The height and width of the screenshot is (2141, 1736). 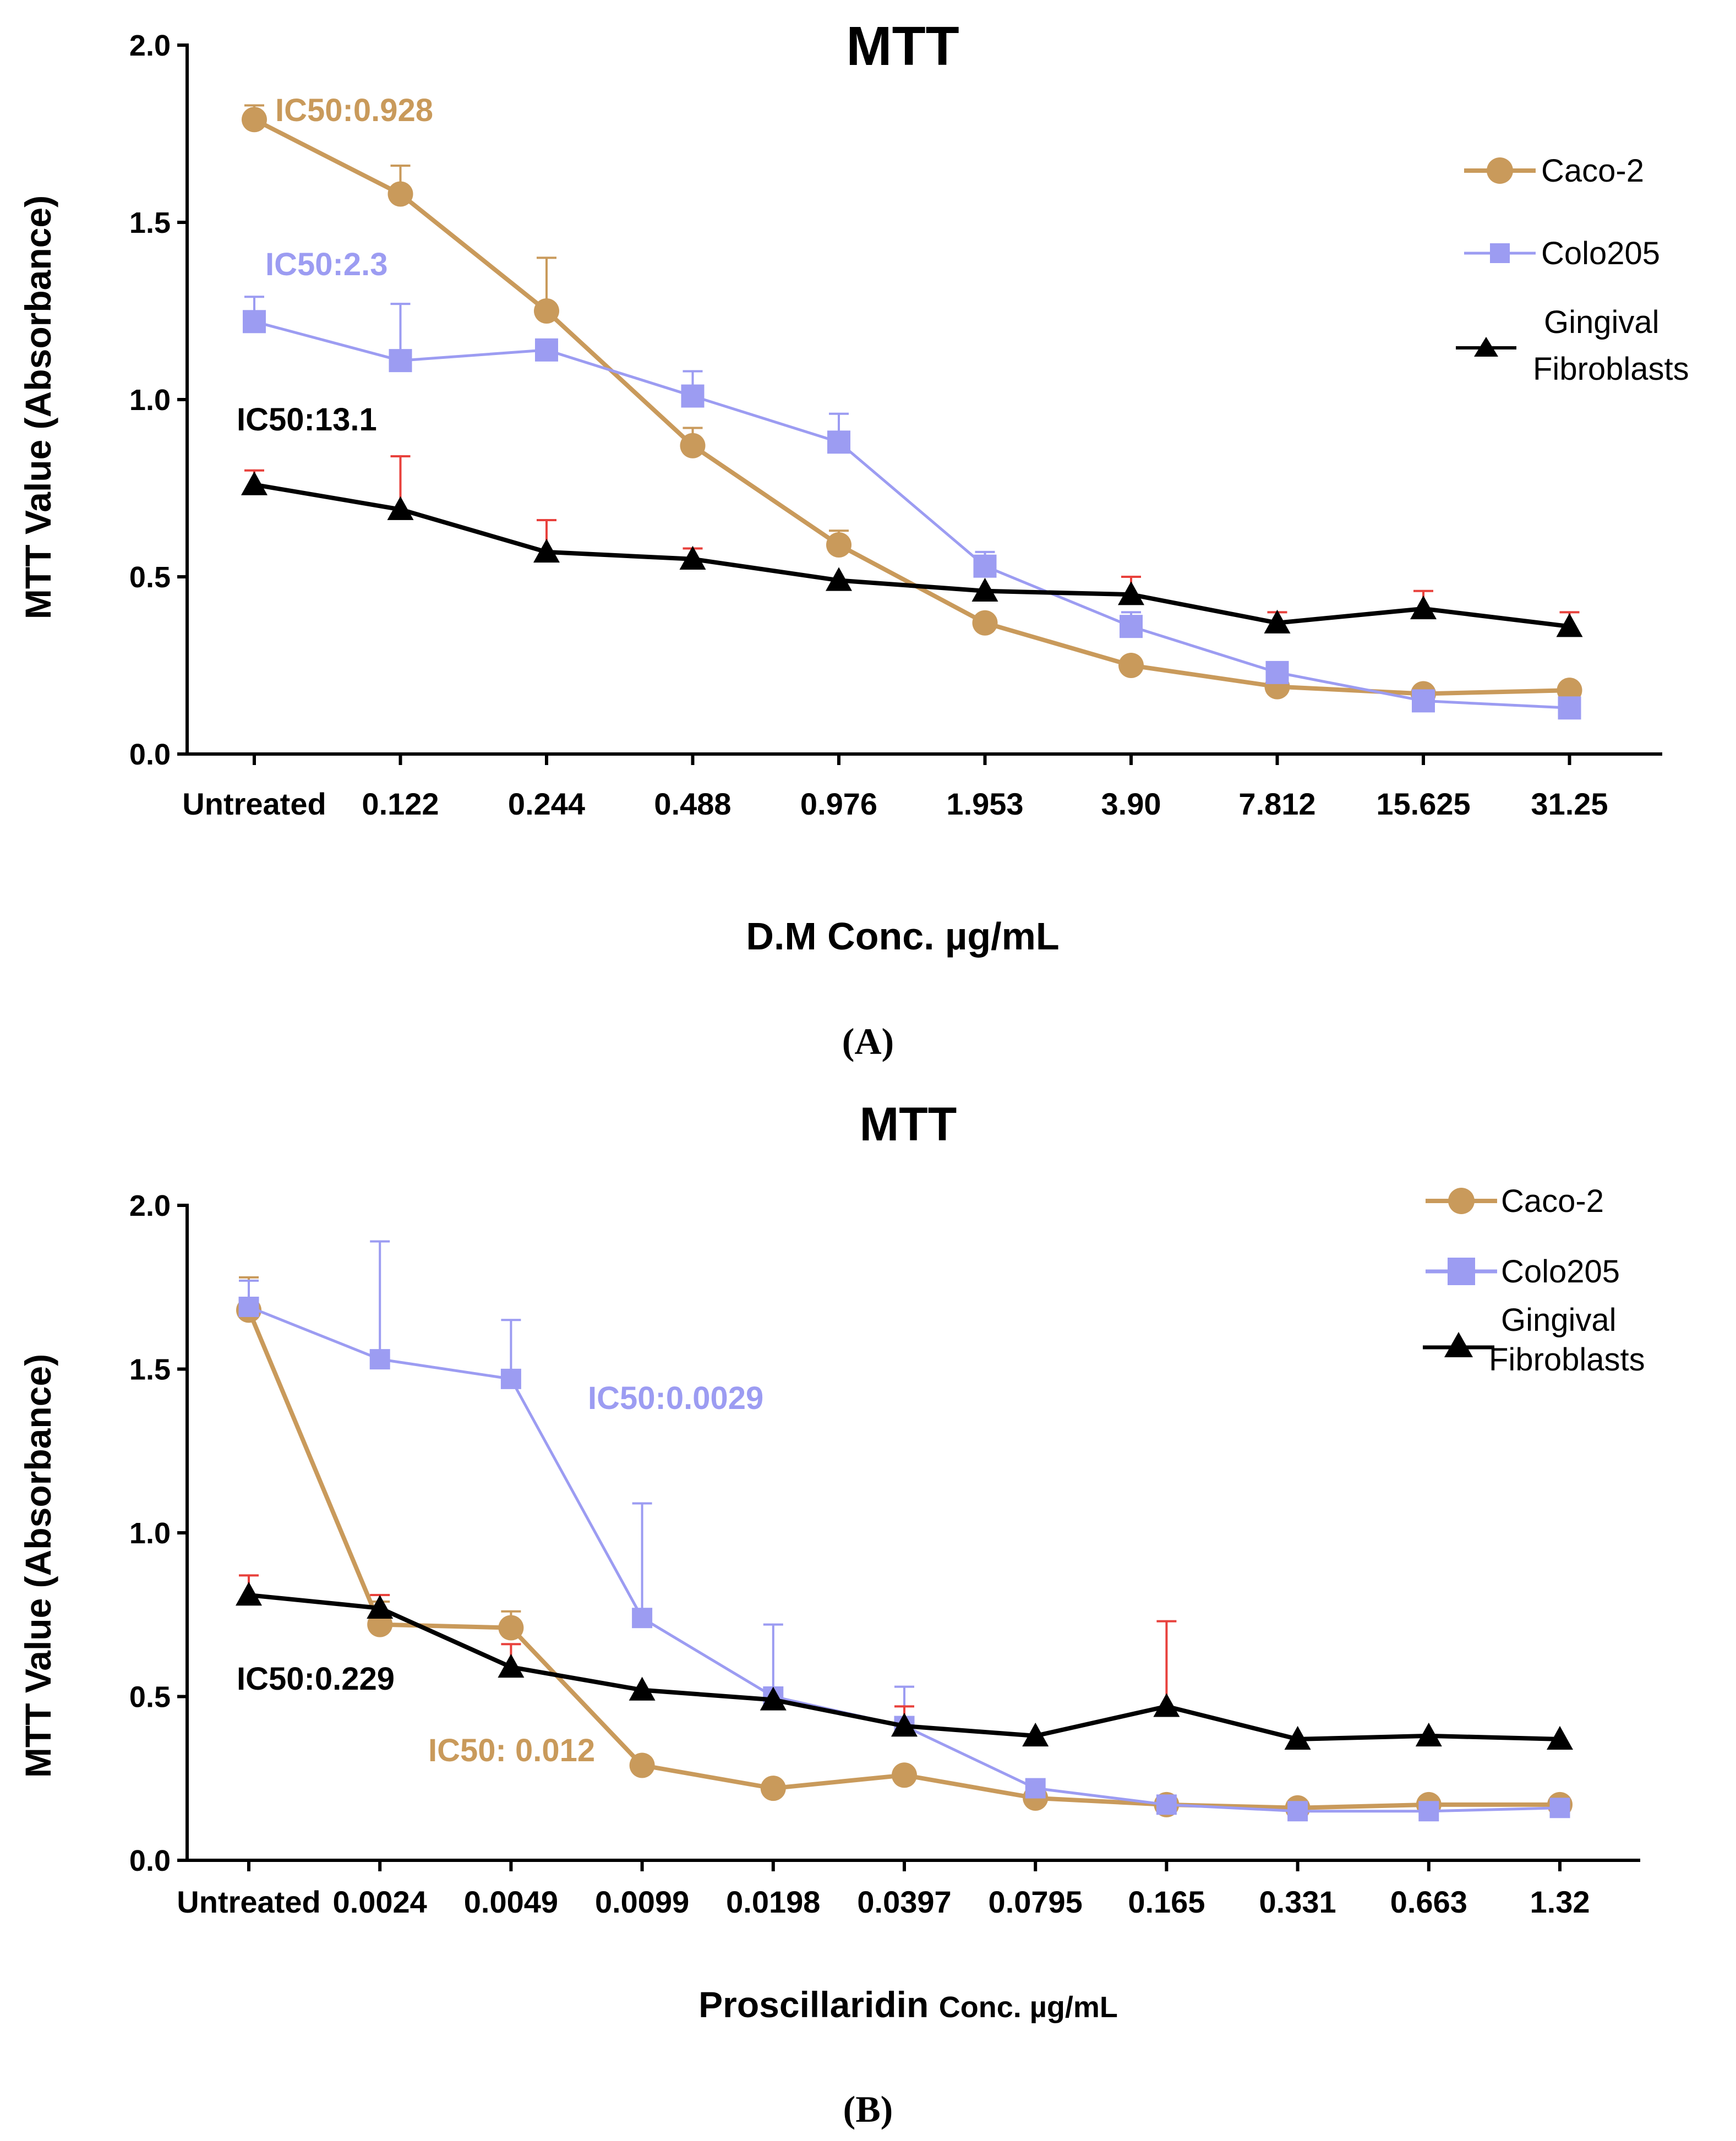 What do you see at coordinates (316, 1679) in the screenshot?
I see `panel-b-ic50-gingival: IC50:0.229` at bounding box center [316, 1679].